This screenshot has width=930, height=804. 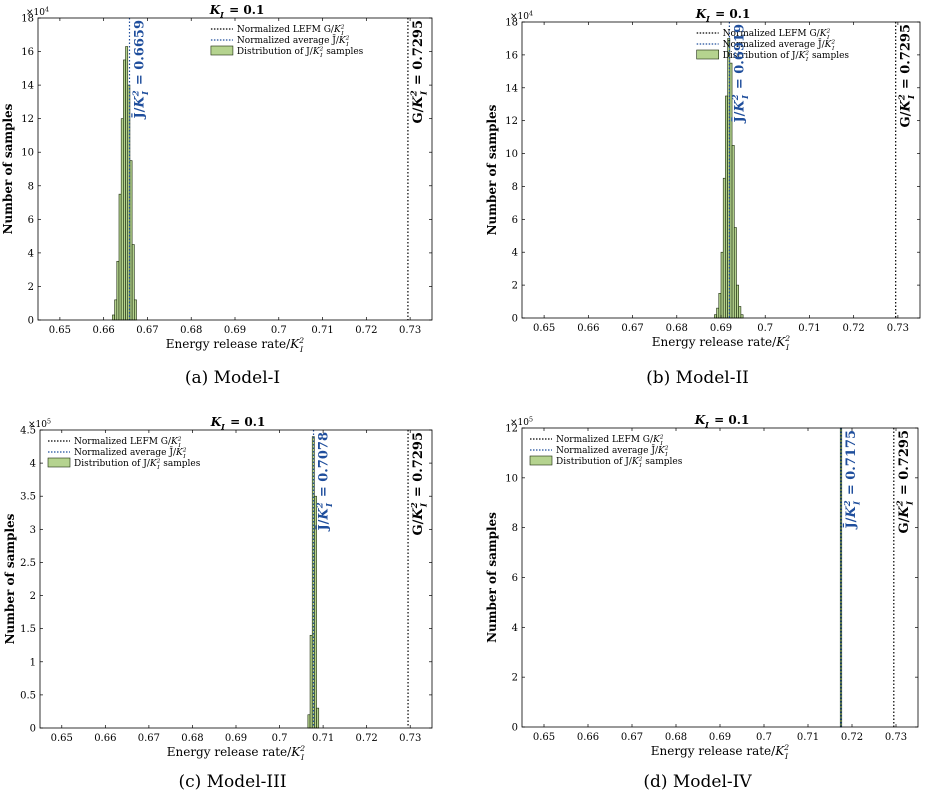 What do you see at coordinates (28, 497) in the screenshot?
I see `y-tick-label: 3.5` at bounding box center [28, 497].